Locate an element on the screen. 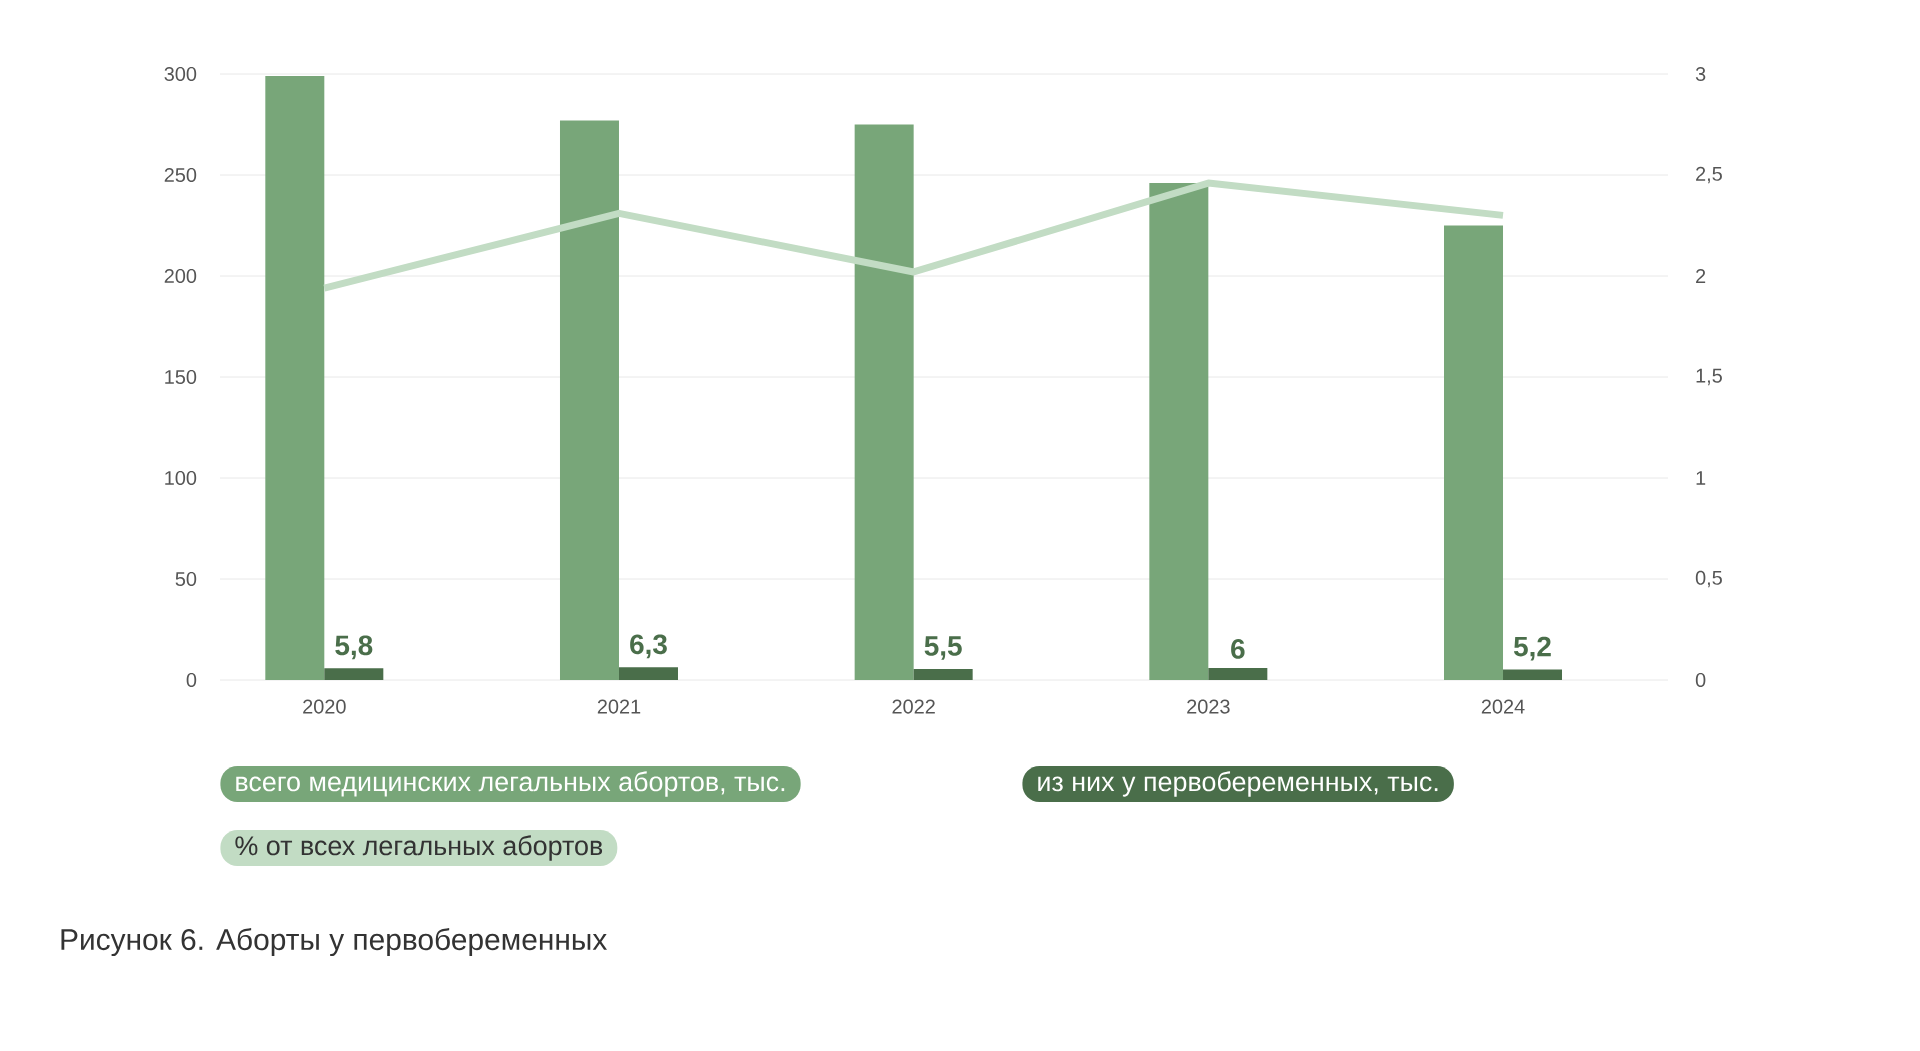 The height and width of the screenshot is (1051, 1920). data-label: 5,8 is located at coordinates (354, 647).